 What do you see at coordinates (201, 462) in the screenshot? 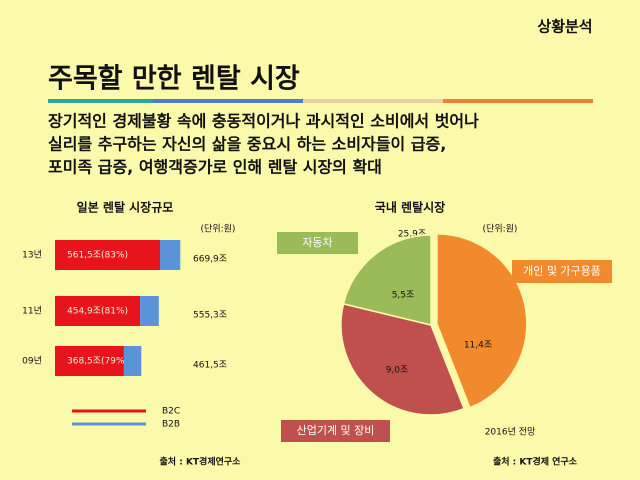
I see `source-label: 출처 : KT경제연구소` at bounding box center [201, 462].